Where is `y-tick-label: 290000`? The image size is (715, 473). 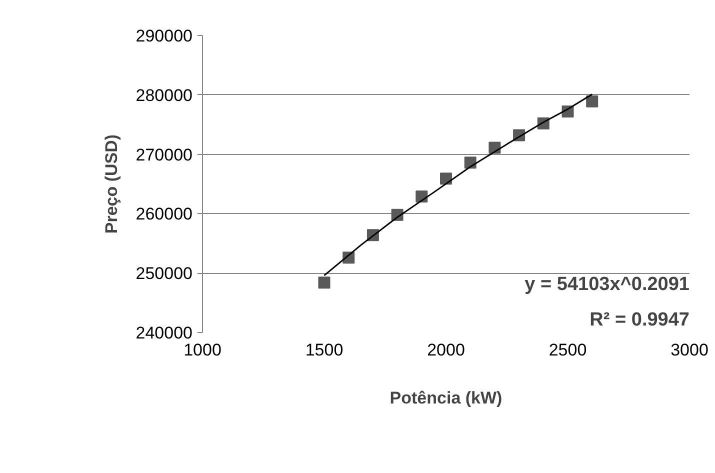
y-tick-label: 290000 is located at coordinates (164, 36).